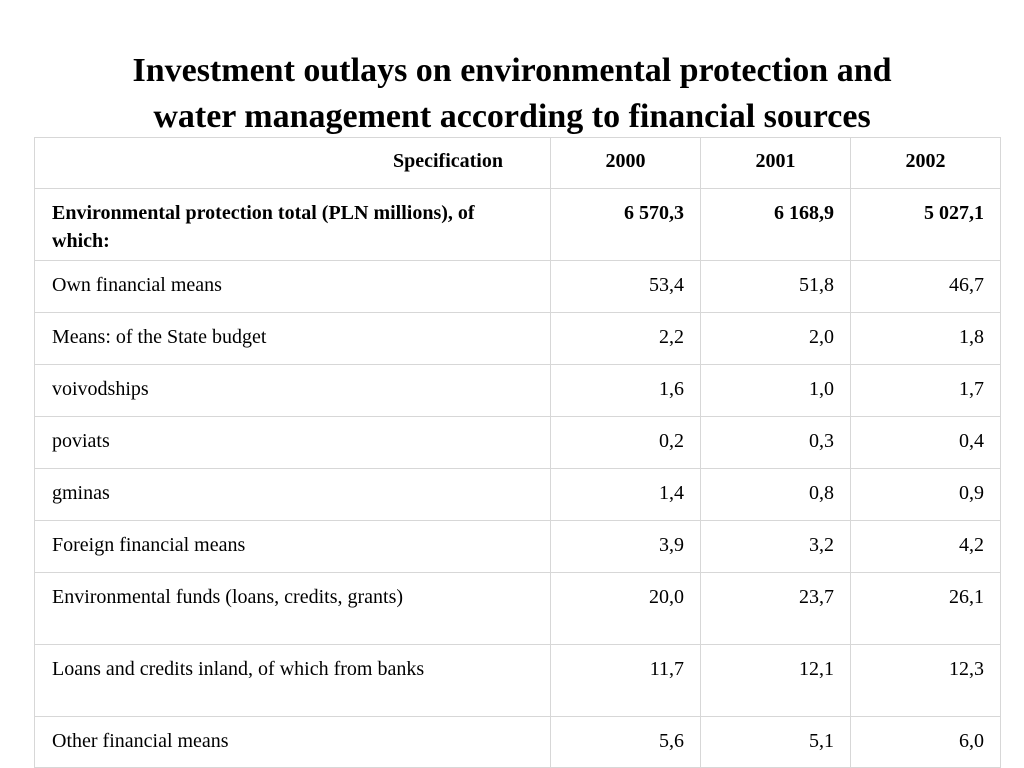  I want to click on table-header-row: Specification 2000 2001 2002, so click(517, 163).